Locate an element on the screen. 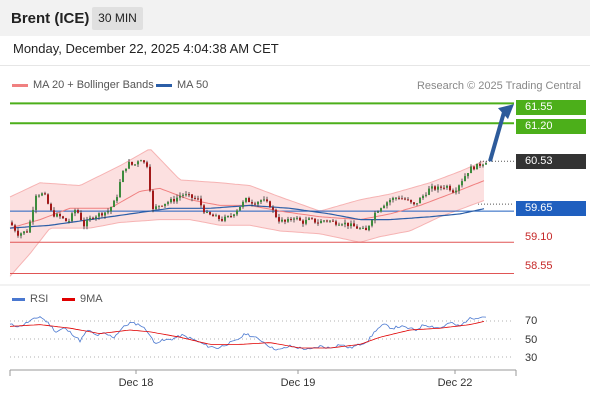 The height and width of the screenshot is (400, 590). bollinger-upper-line is located at coordinates (247, 180).